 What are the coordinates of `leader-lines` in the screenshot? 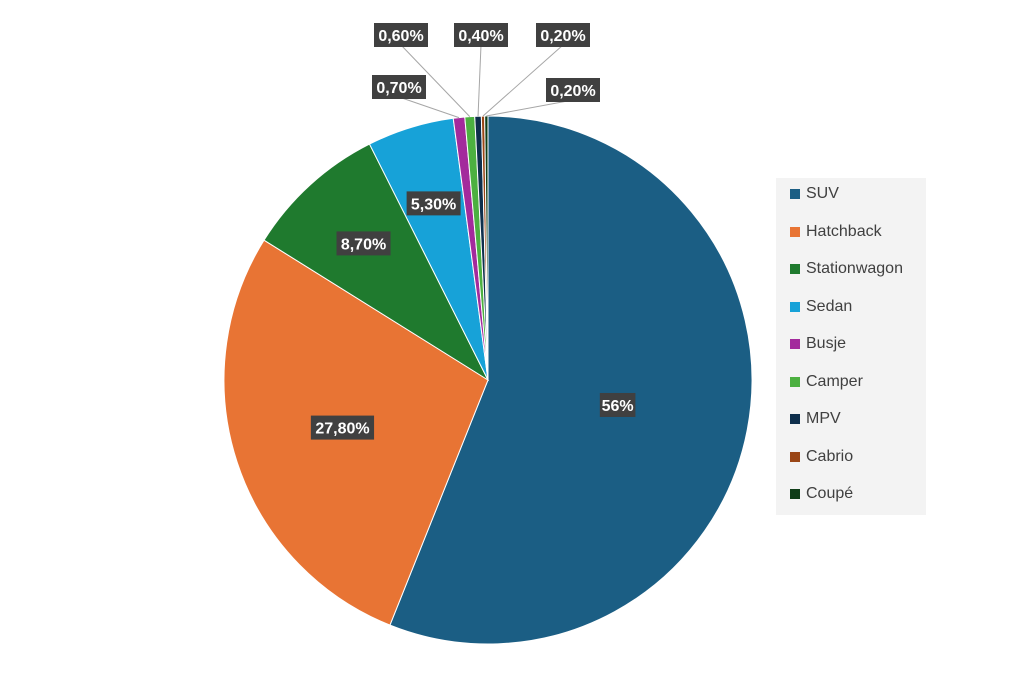 It's located at (486, 81).